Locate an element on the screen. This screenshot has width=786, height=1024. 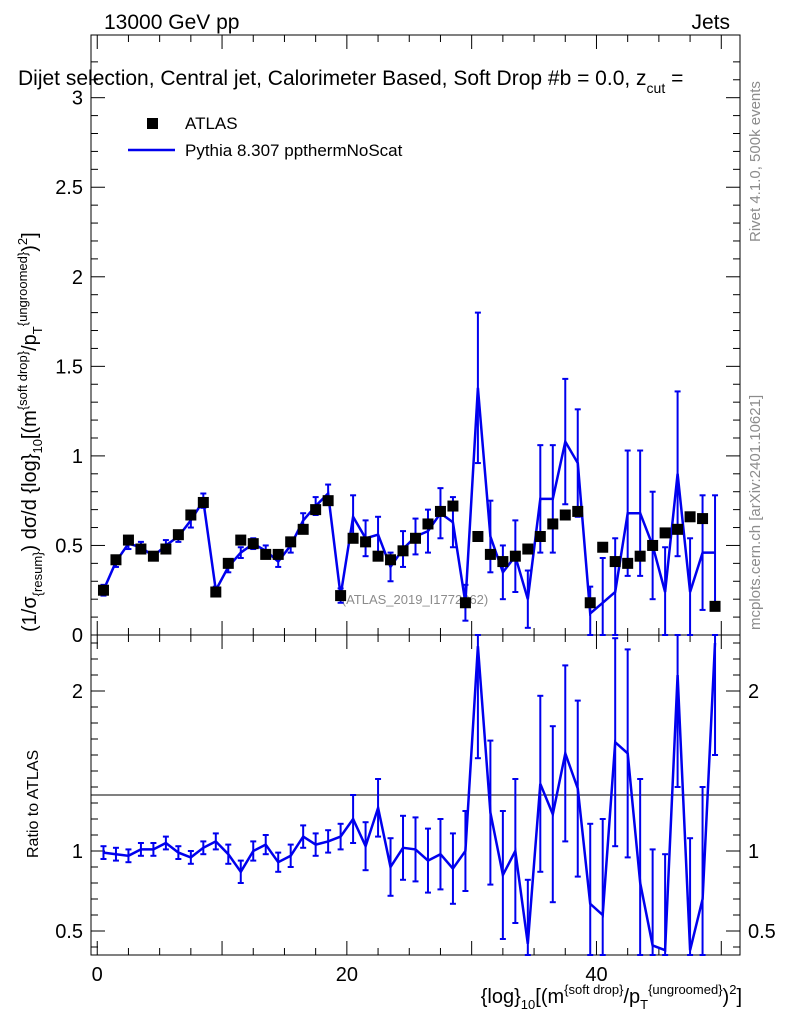
y-ratio-tick-label: 1 is located at coordinates (77, 852).